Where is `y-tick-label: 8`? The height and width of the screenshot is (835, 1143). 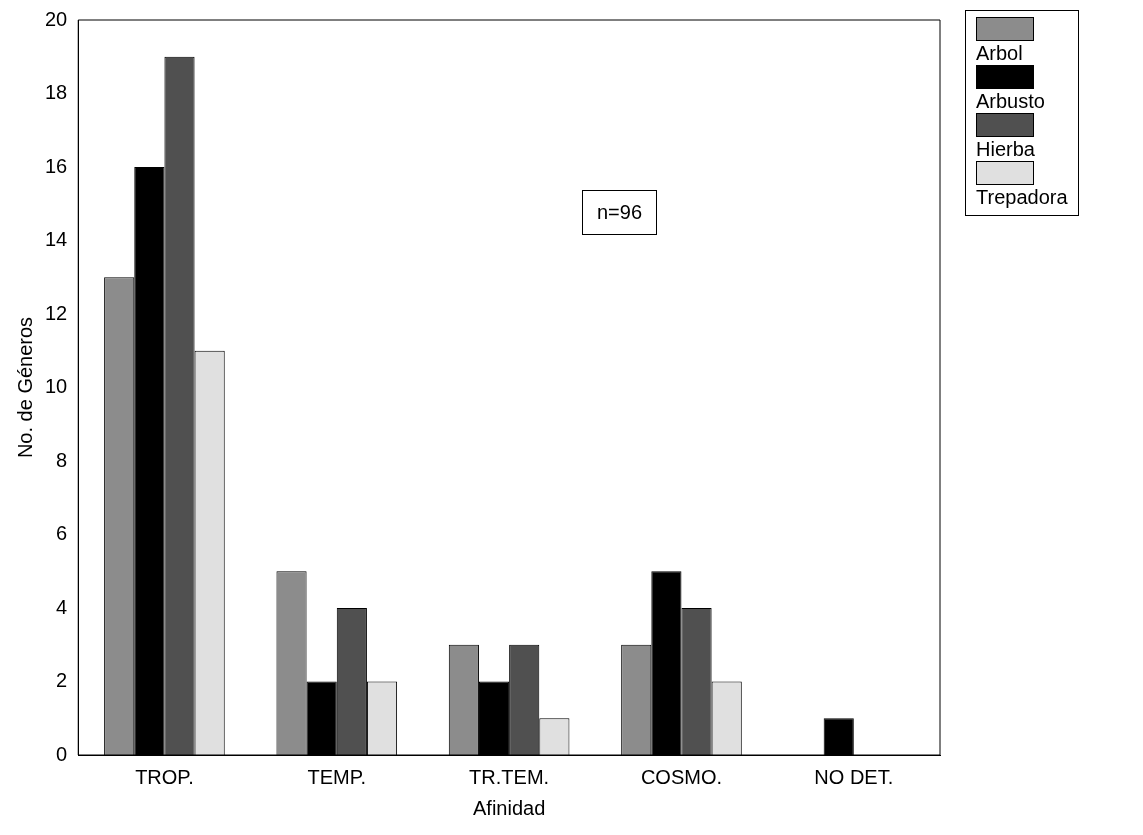 y-tick-label: 8 is located at coordinates (62, 459).